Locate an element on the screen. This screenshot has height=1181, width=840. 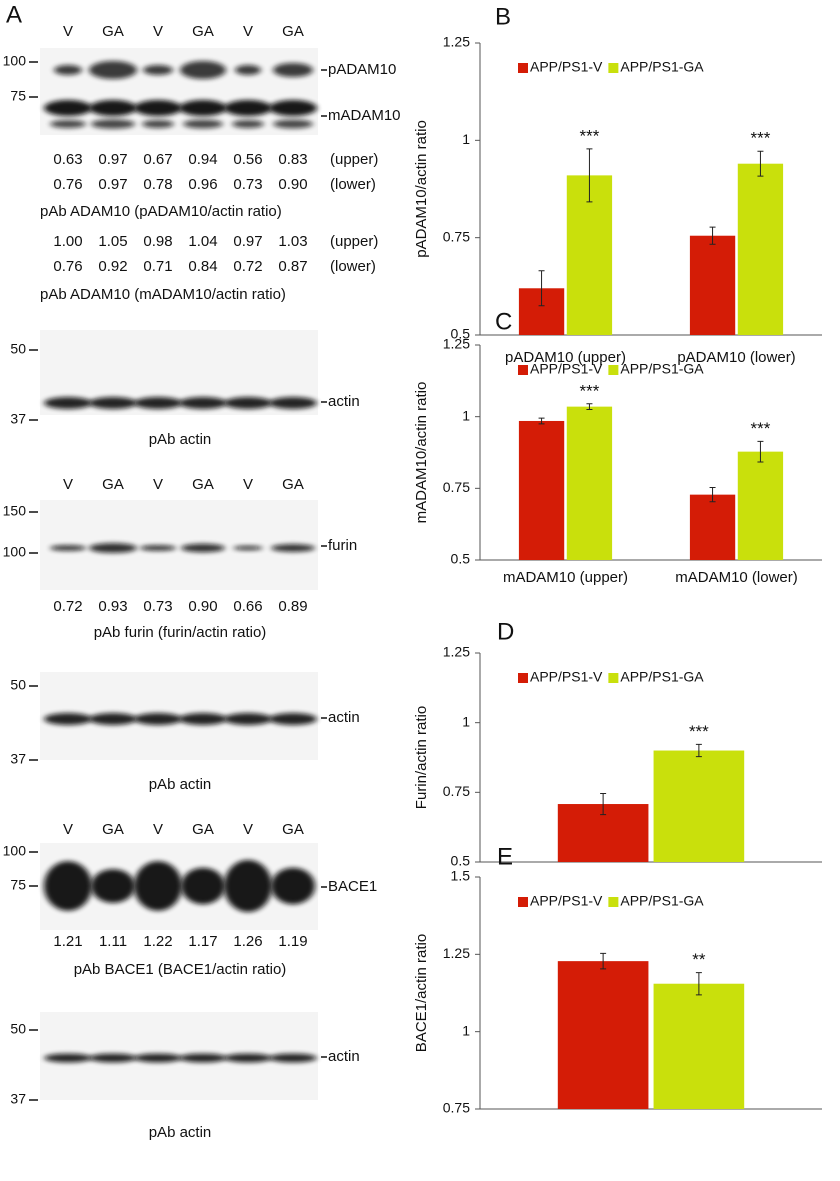
blot-background is located at coordinates (179, 91).